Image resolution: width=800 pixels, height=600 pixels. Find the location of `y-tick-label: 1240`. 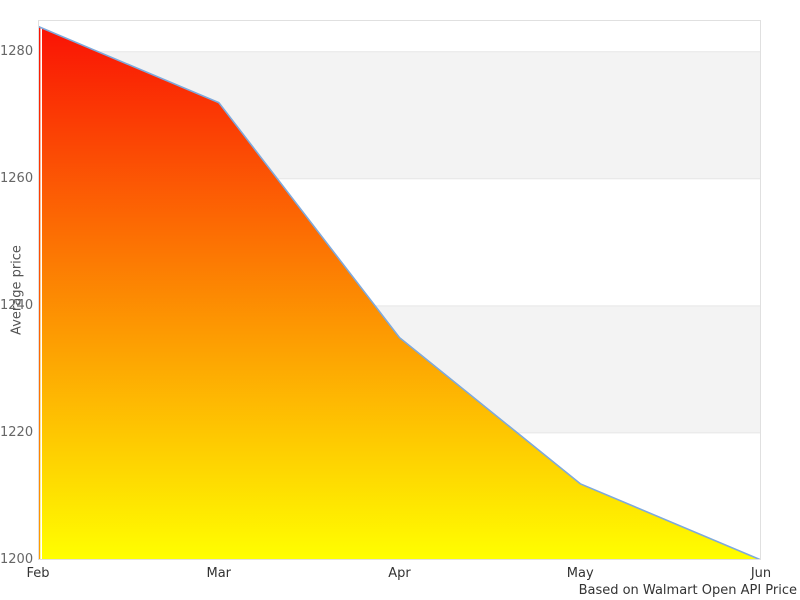

y-tick-label: 1240 is located at coordinates (17, 305).